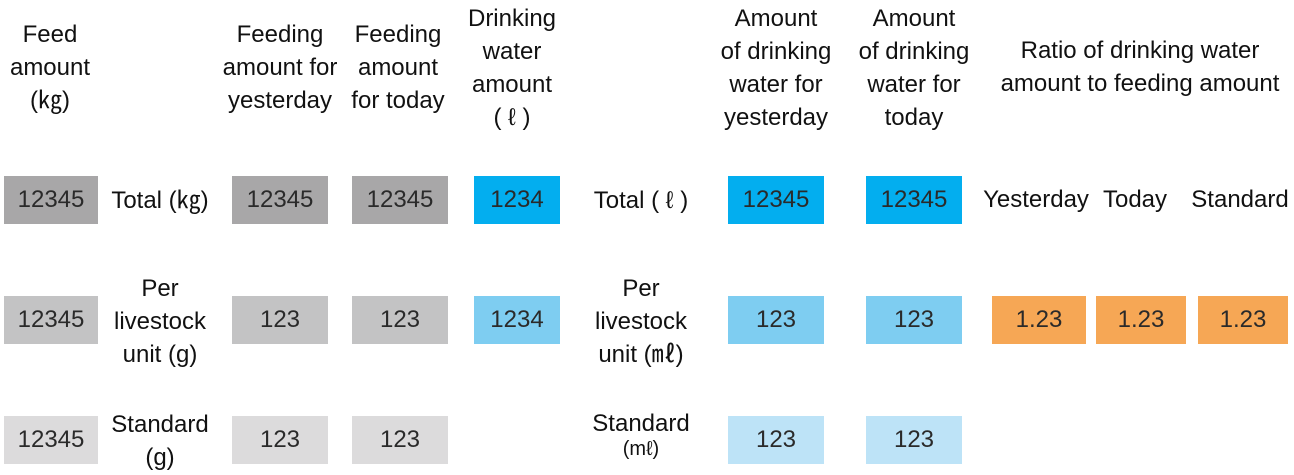 Image resolution: width=1294 pixels, height=475 pixels. Describe the element at coordinates (50, 67) in the screenshot. I see `header-feed-amount: Feed amount (㎏)` at that location.